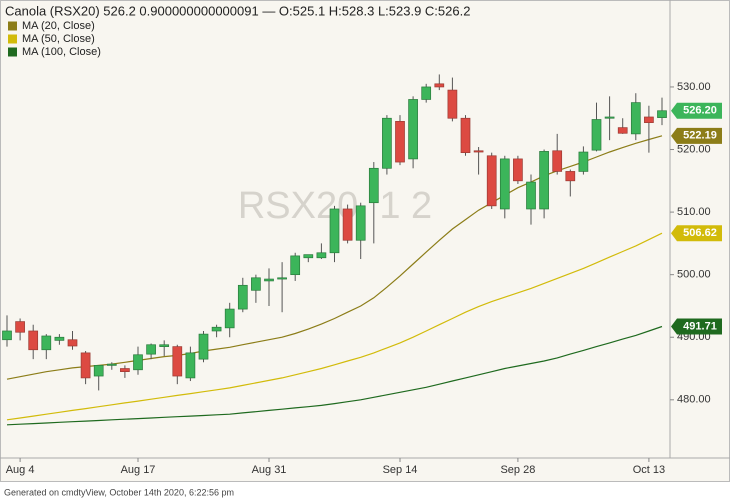 Image resolution: width=730 pixels, height=503 pixels. Describe the element at coordinates (138, 470) in the screenshot. I see `x-tick-label: Aug 17` at that location.